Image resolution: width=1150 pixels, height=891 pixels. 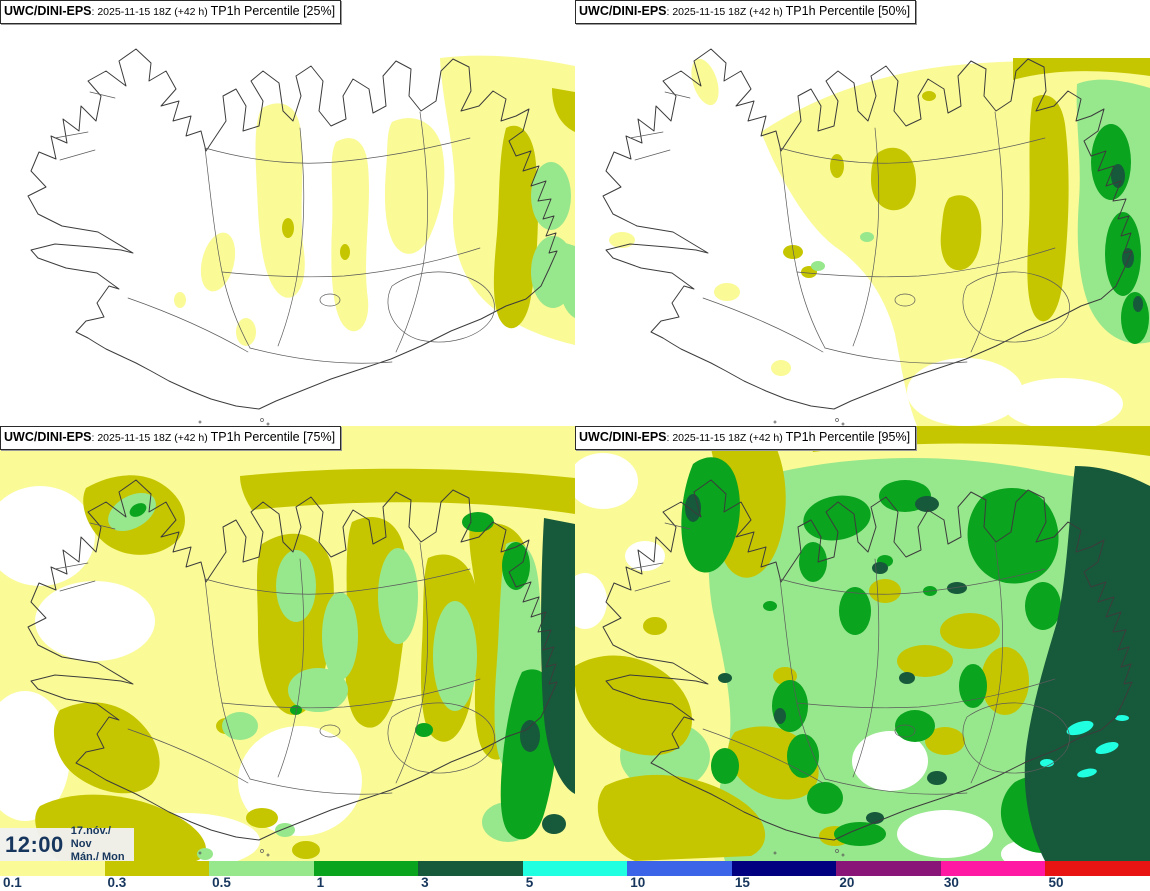 I want to click on precip-fill-layer, so click(x=374, y=200).